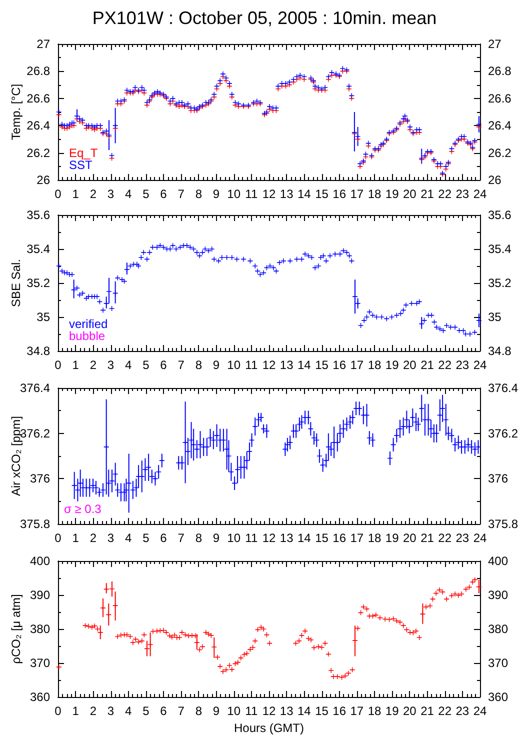 This screenshot has height=739, width=529. Describe the element at coordinates (40, 479) in the screenshot. I see `y-tick-label: 376` at that location.